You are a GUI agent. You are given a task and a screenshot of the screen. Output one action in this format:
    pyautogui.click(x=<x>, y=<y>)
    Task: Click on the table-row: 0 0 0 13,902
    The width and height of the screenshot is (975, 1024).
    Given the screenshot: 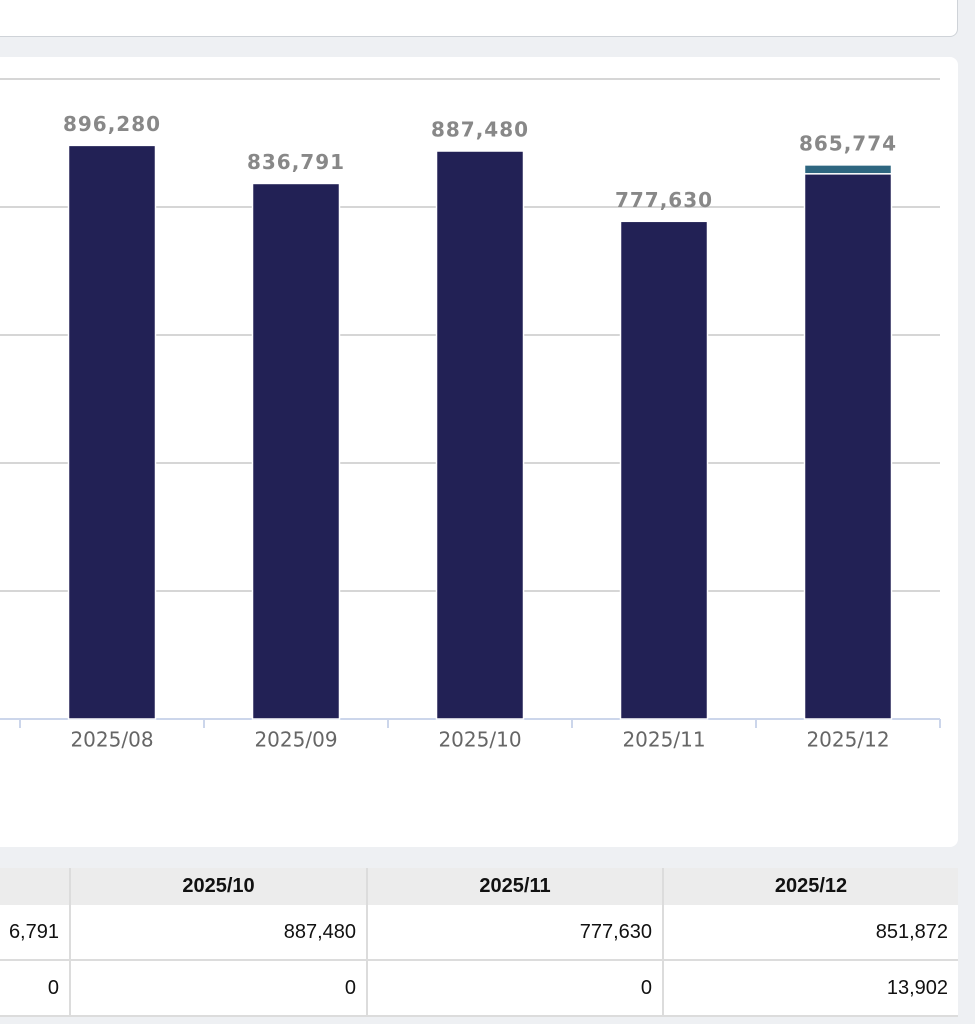 What is the action you would take?
    pyautogui.click(x=479, y=988)
    